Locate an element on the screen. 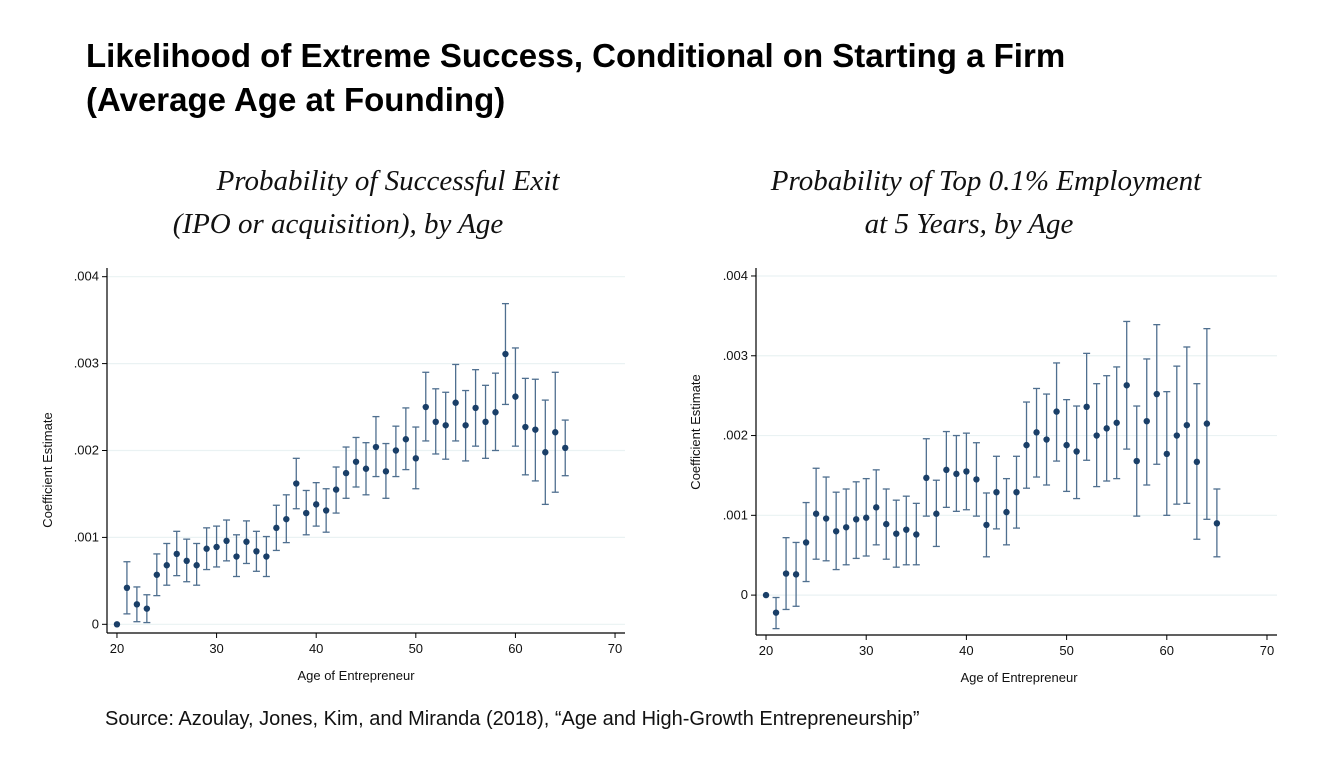 The width and height of the screenshot is (1320, 760). page-title-line-2: (Average Age at Founding) is located at coordinates (296, 99).